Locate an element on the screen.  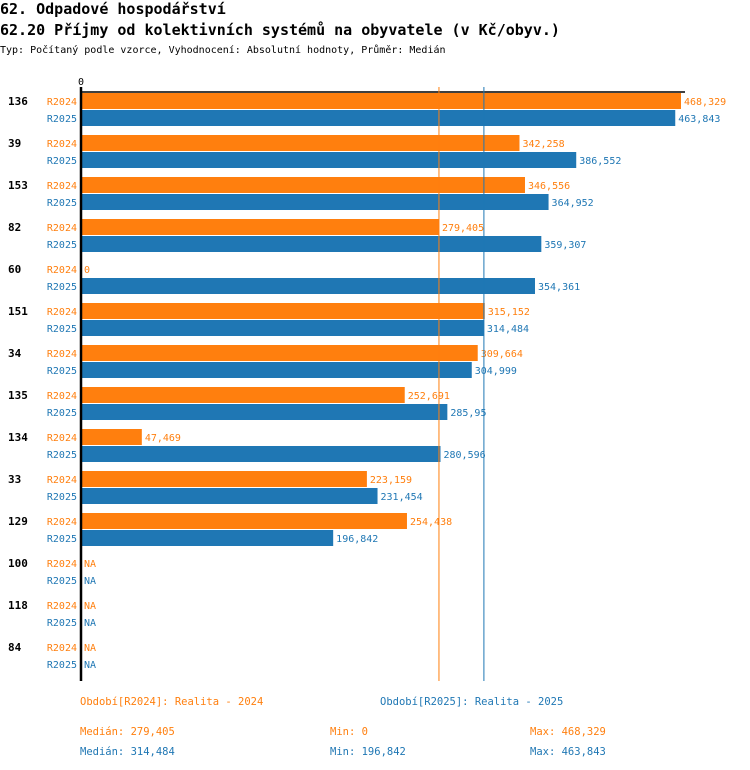
data-label-r2024: 0 is located at coordinates (87, 270).